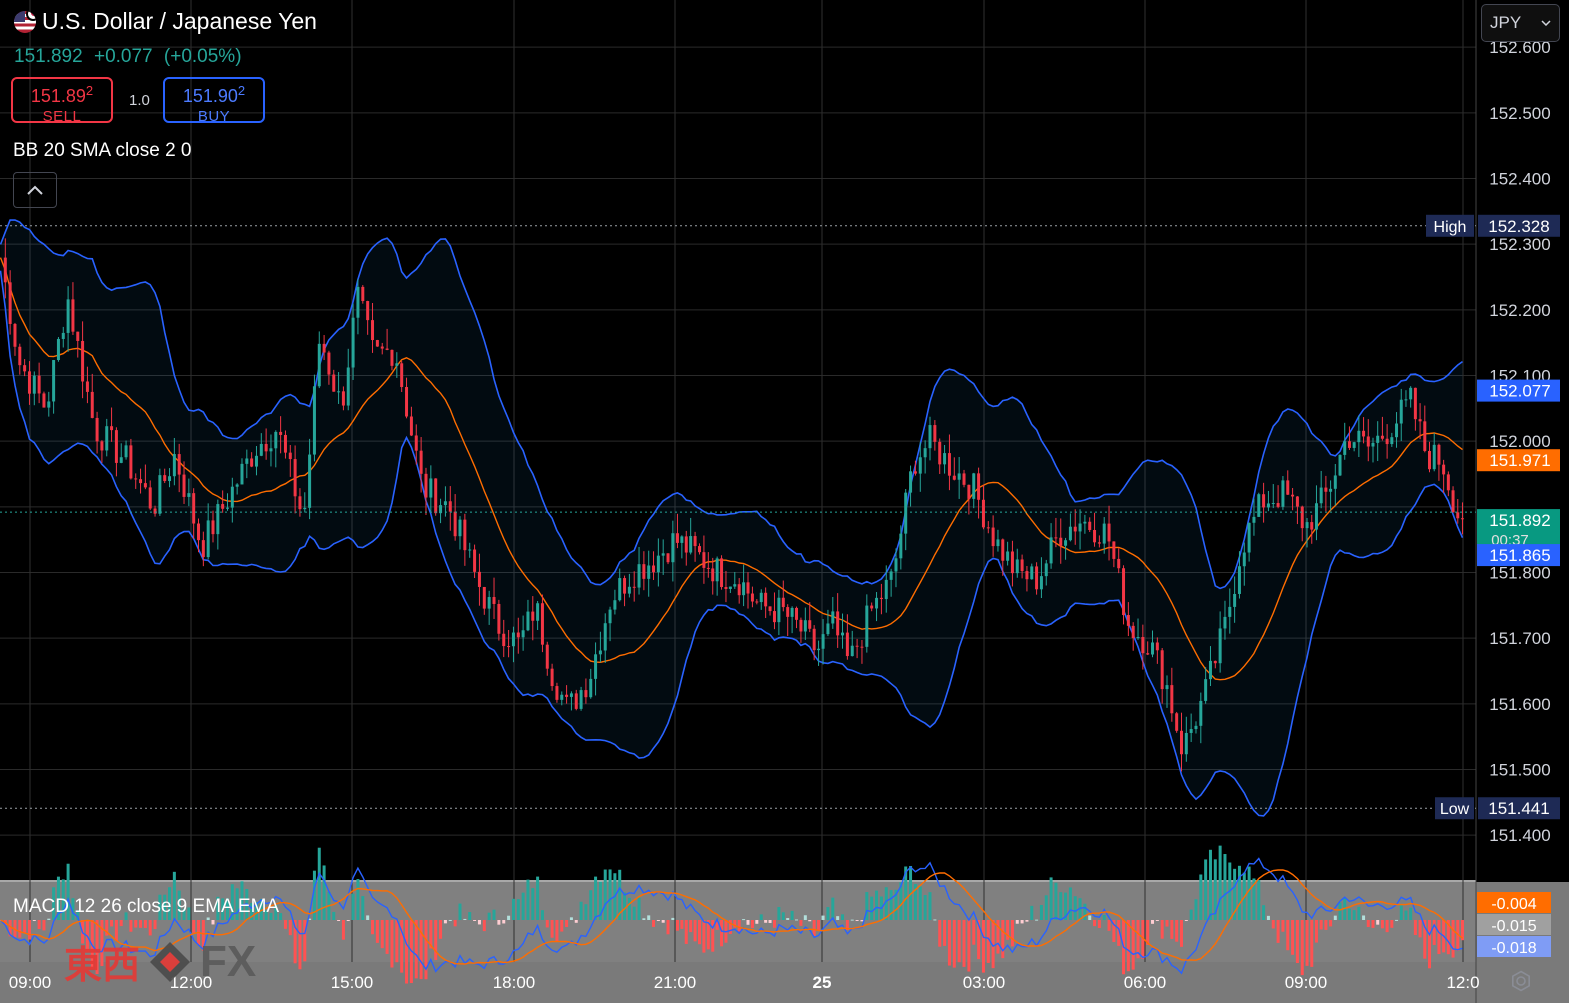 The height and width of the screenshot is (1003, 1569). What do you see at coordinates (25, 21) in the screenshot?
I see `us-jp-flag-icon` at bounding box center [25, 21].